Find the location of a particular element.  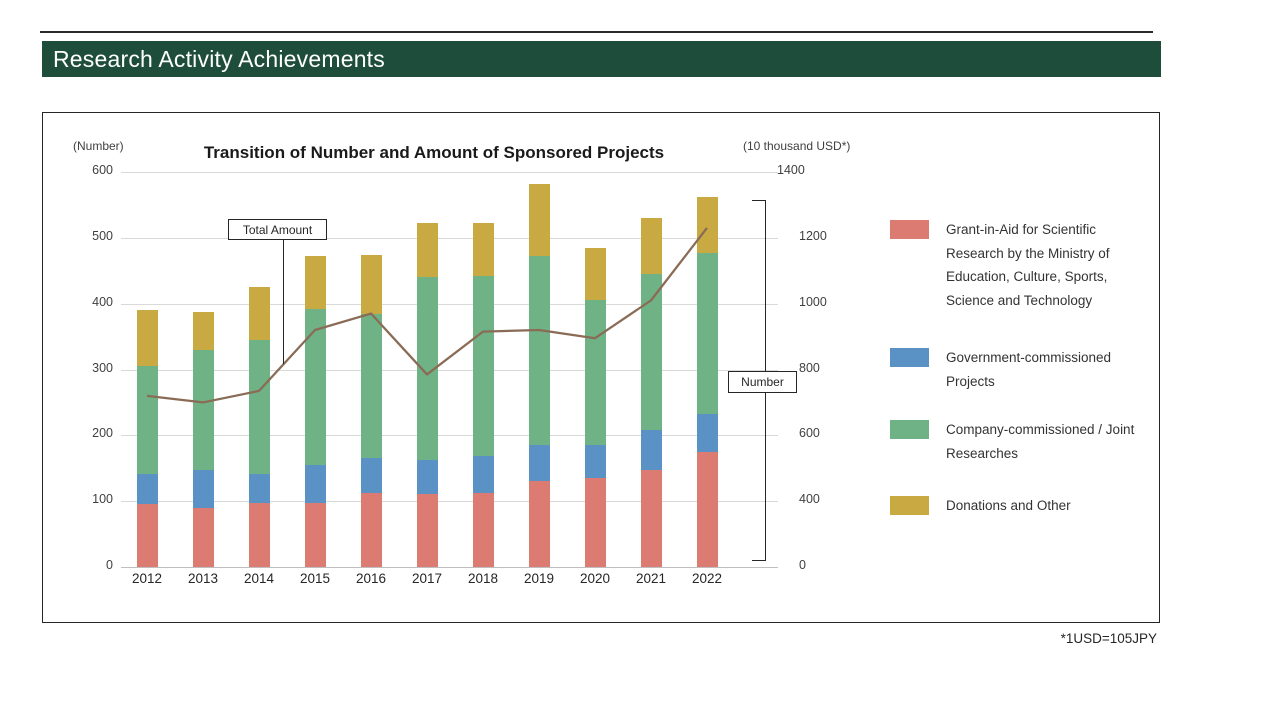

number-label: Number is located at coordinates (762, 382).